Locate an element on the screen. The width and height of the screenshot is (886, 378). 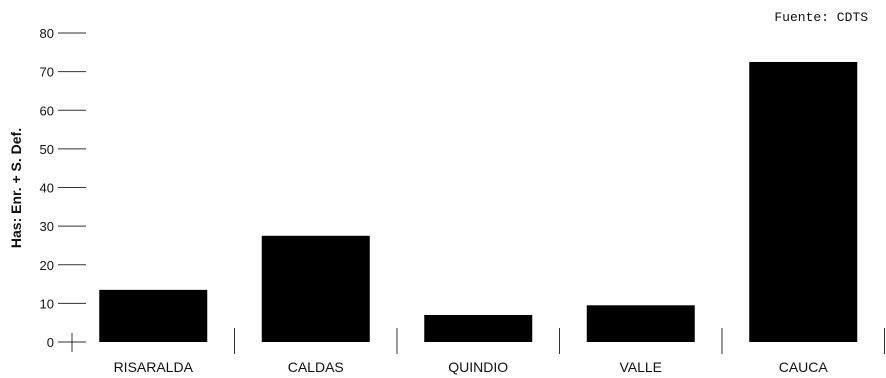
y-tick-label-80: 80 is located at coordinates (47, 33).